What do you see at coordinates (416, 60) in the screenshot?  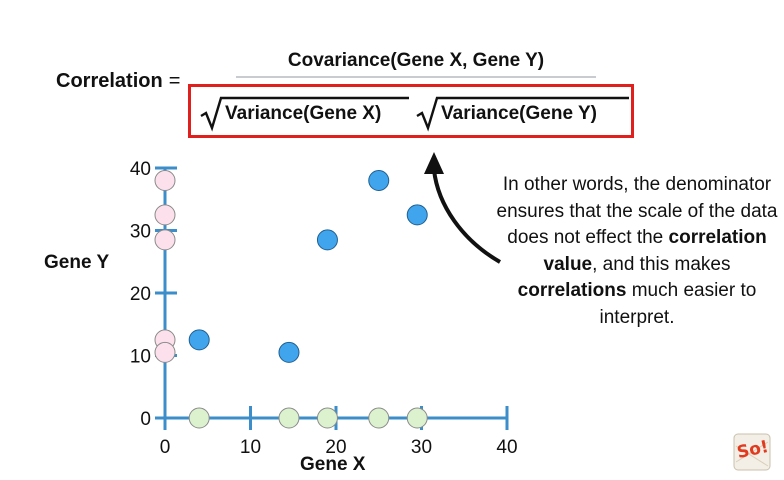 I see `formula-numerator: Covariance(Gene X, Gene Y)` at bounding box center [416, 60].